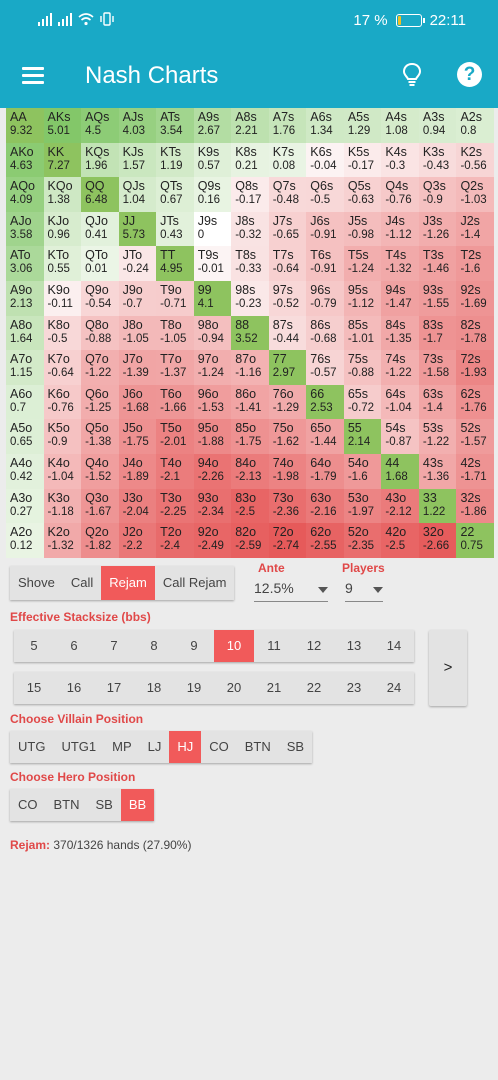 The width and height of the screenshot is (498, 1080). What do you see at coordinates (137, 333) in the screenshot?
I see `hand-cell-J8o: J8o -1.05` at bounding box center [137, 333].